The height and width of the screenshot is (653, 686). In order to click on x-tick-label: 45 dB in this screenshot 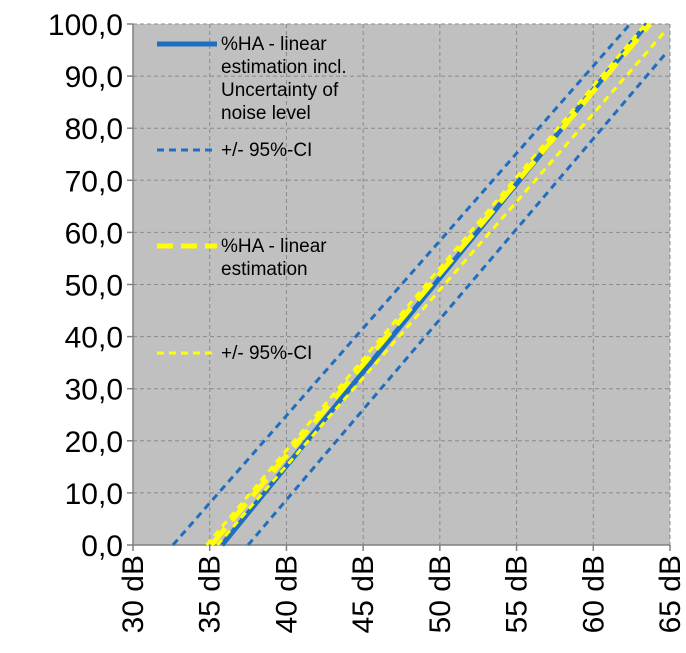, I will do `click(363, 594)`.